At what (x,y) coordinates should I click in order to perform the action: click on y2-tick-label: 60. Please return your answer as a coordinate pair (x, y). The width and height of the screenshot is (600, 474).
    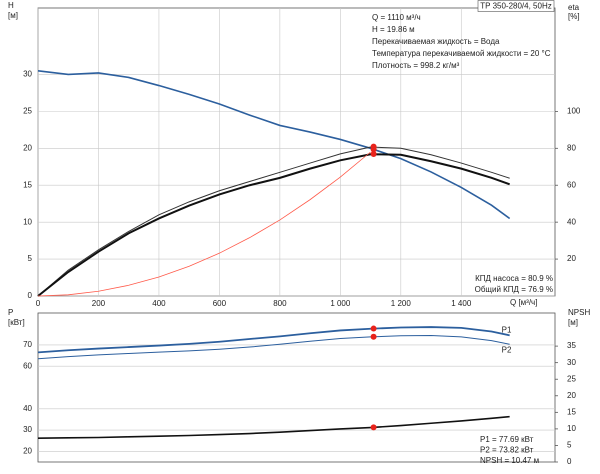
    Looking at the image, I should click on (571, 184).